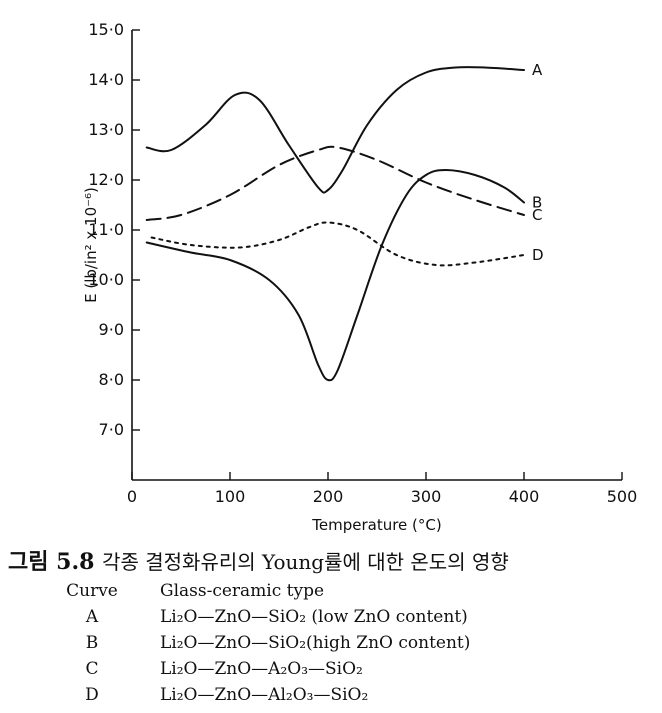 Image resolution: width=662 pixels, height=713 pixels. Describe the element at coordinates (537, 215) in the screenshot. I see `series-label-c: C` at that location.